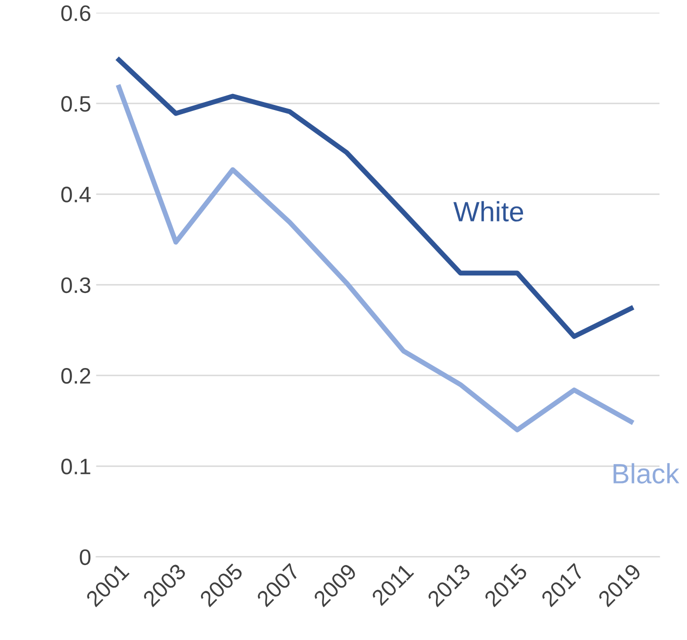  Describe the element at coordinates (647, 473) in the screenshot. I see `series-label: Black` at that location.